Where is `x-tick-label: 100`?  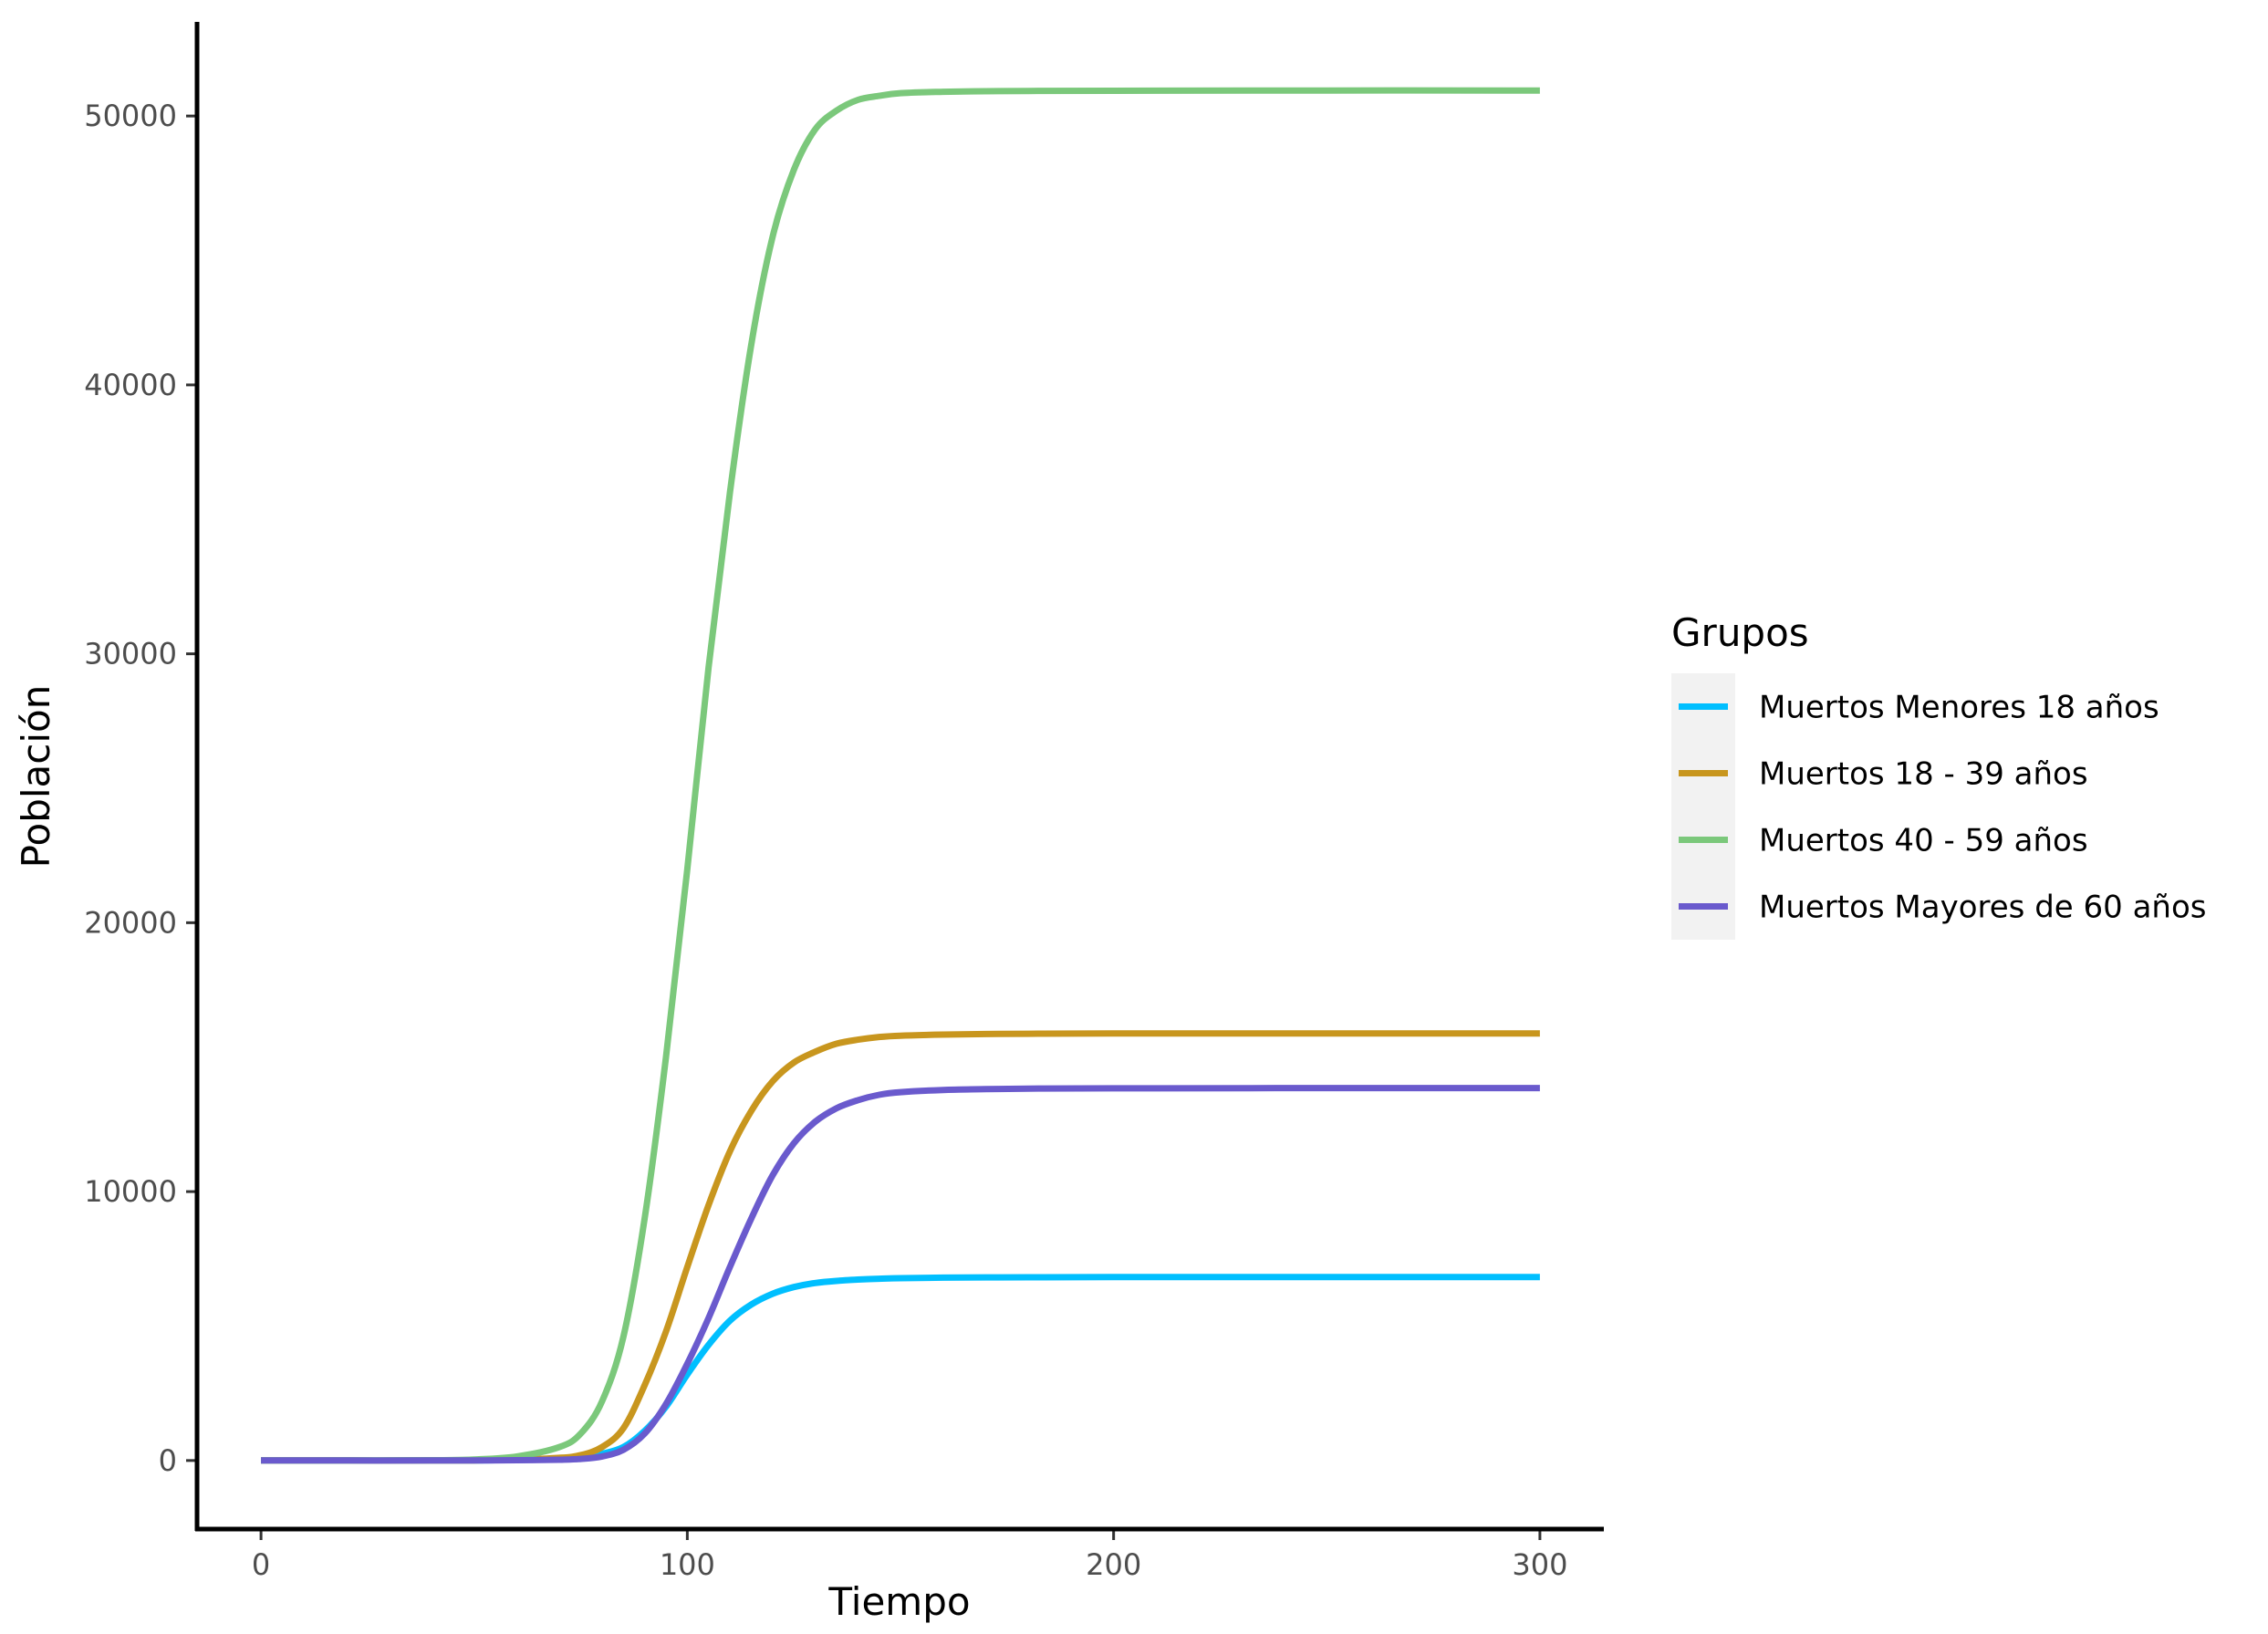
x-tick-label: 100 is located at coordinates (687, 1564).